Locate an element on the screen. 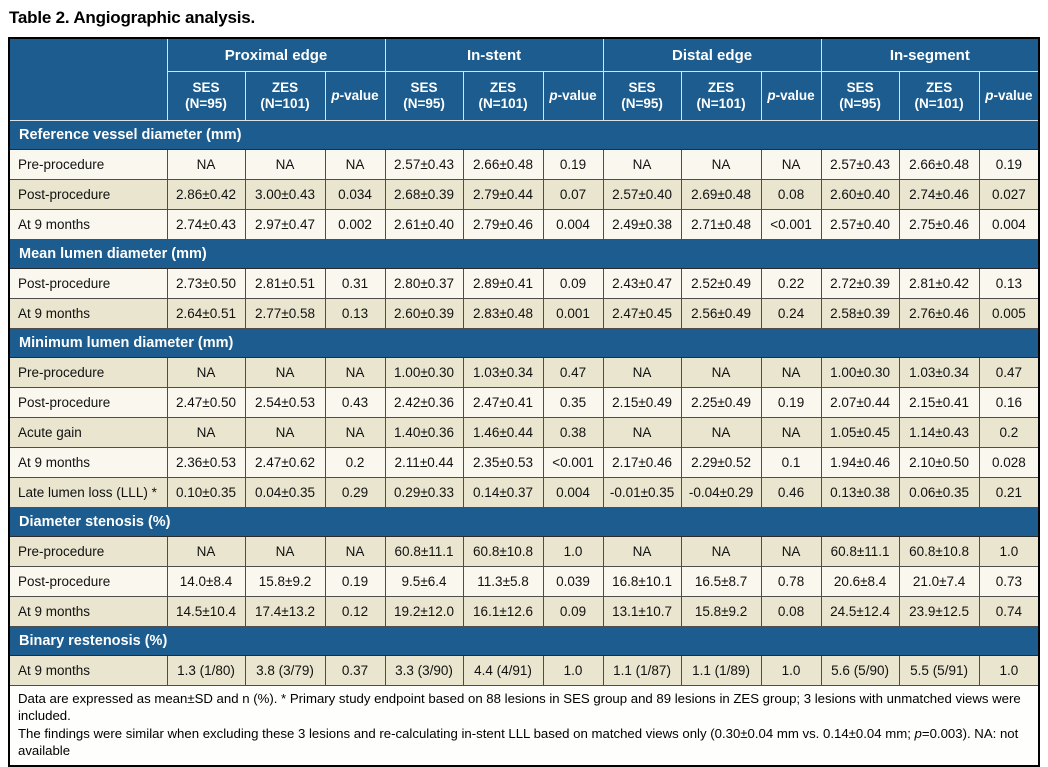 Image resolution: width=1048 pixels, height=767 pixels. value-cell: 2.43±0.47 is located at coordinates (642, 283).